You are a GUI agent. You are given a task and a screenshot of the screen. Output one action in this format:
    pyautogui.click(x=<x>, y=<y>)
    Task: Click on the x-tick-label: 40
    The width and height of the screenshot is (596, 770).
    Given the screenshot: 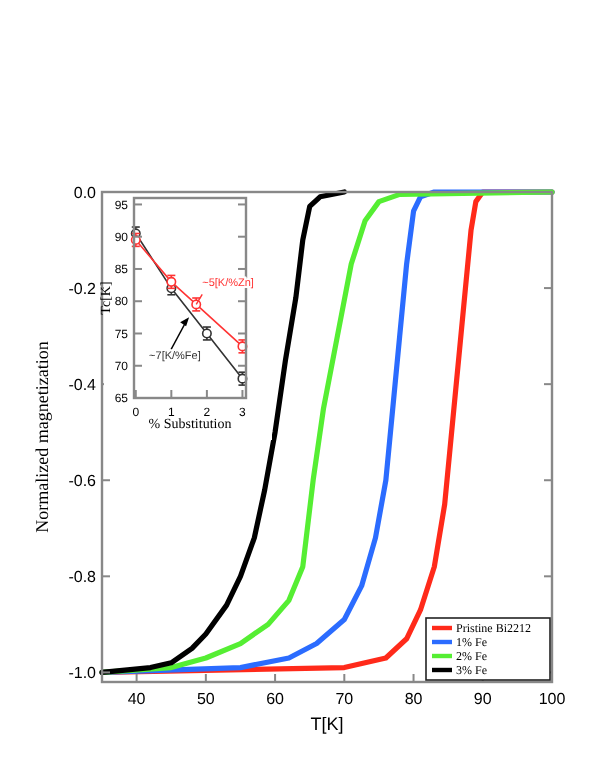 What is the action you would take?
    pyautogui.click(x=137, y=699)
    